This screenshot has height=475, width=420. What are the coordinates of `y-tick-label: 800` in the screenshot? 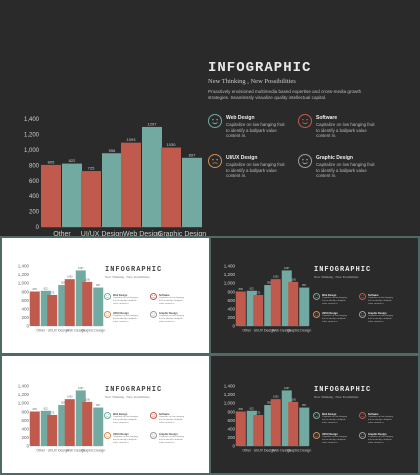 It's located at (231, 411).